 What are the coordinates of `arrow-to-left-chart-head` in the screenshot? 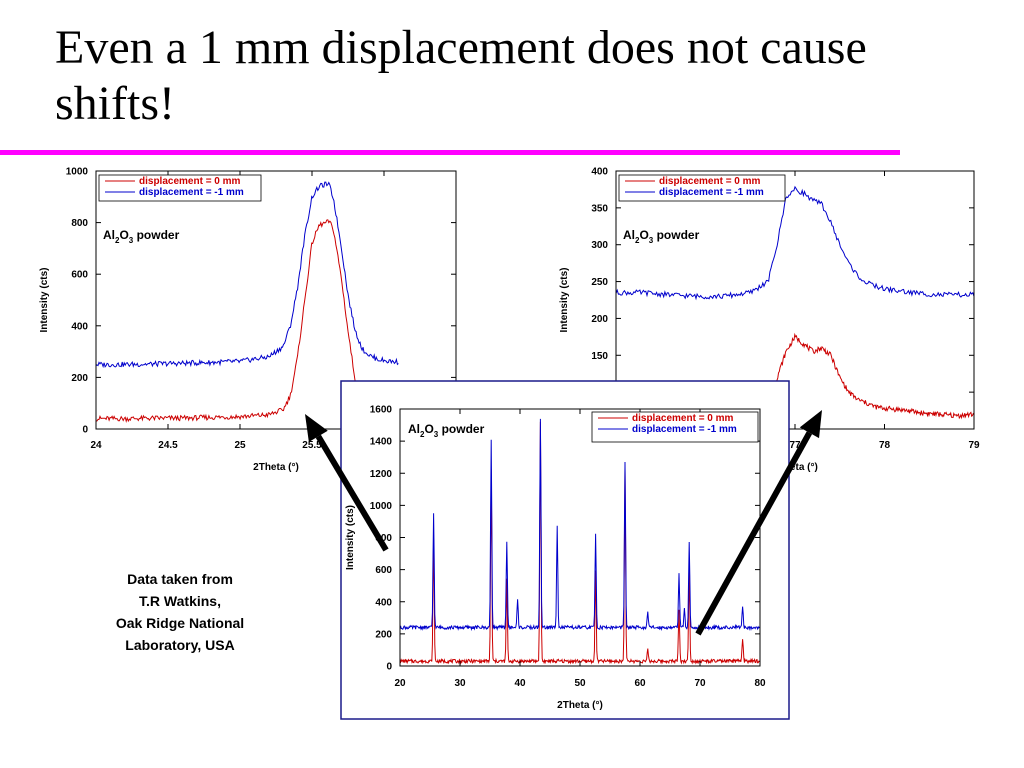 It's located at (316, 428).